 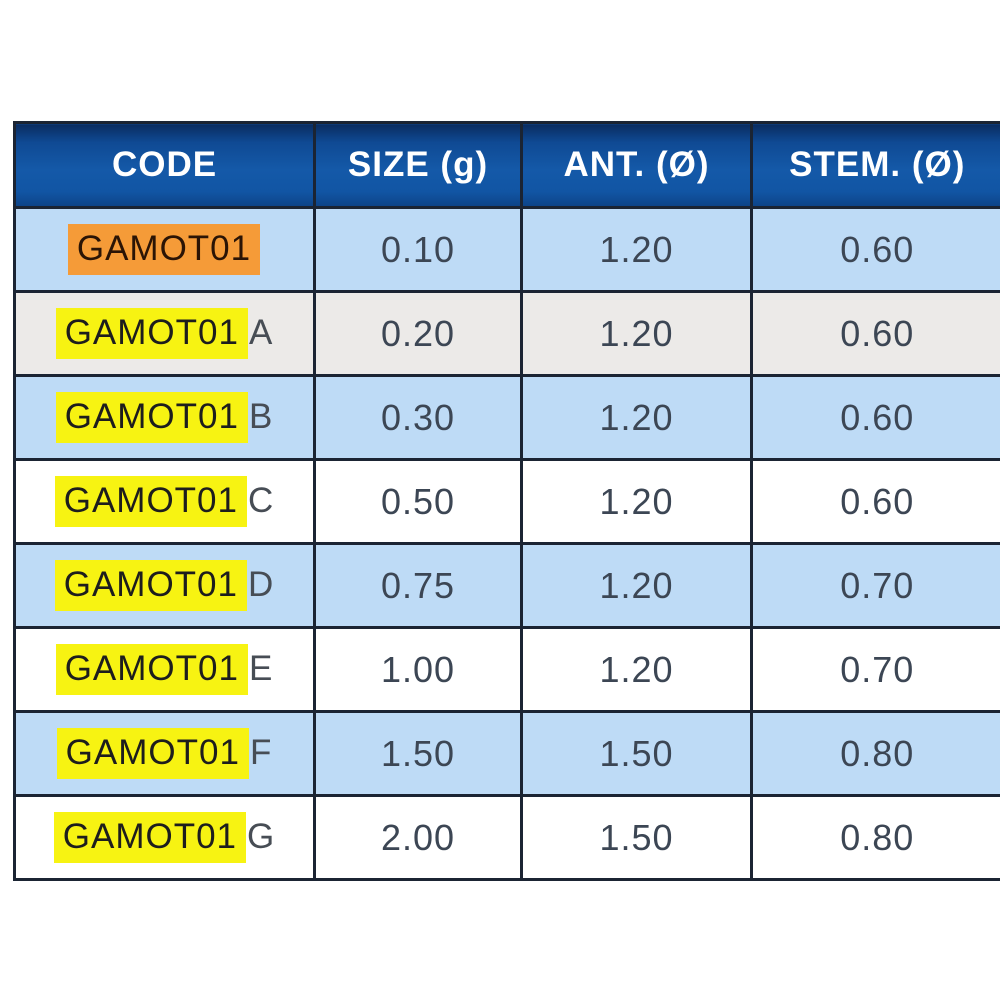 I want to click on cell-code: GAMOT01 A, so click(x=164, y=333).